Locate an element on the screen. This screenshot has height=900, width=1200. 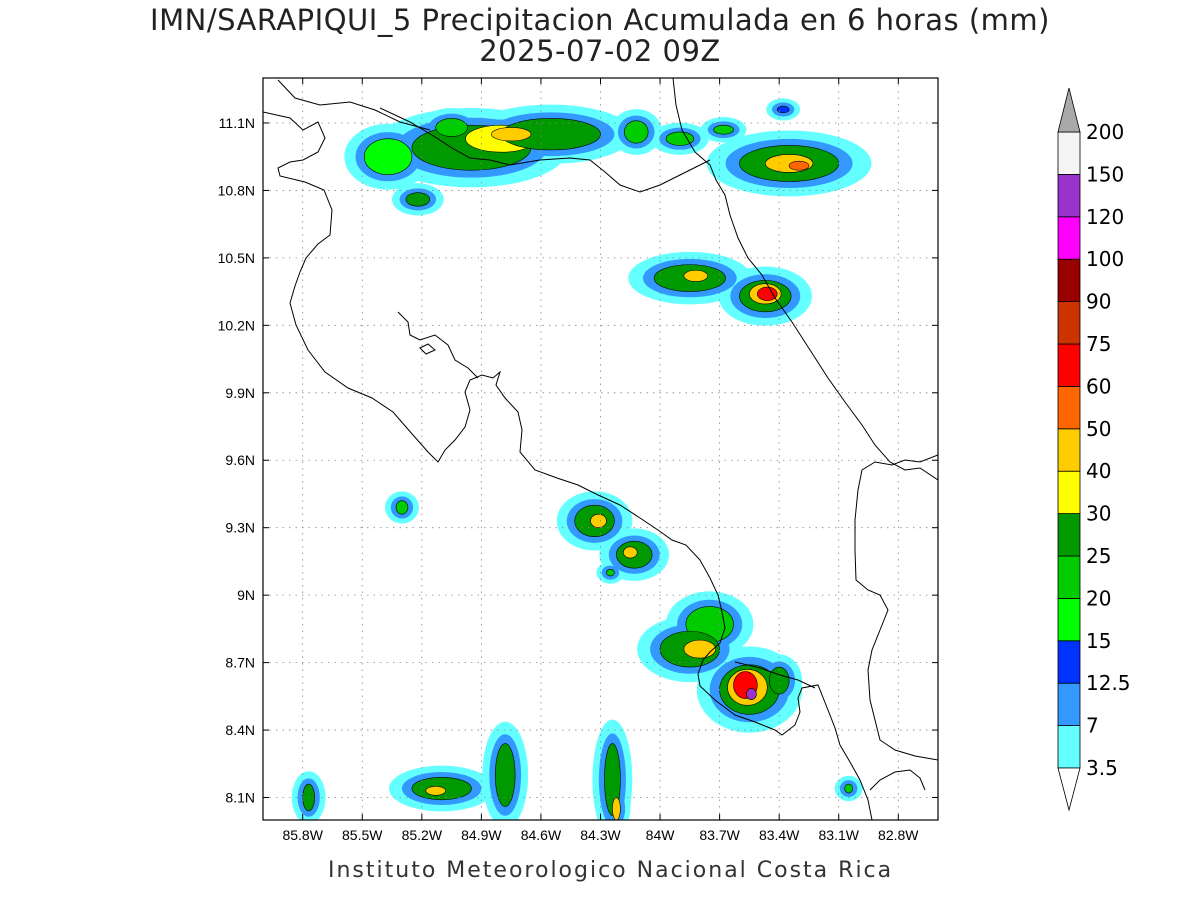
coastline-island is located at coordinates (427, 349).